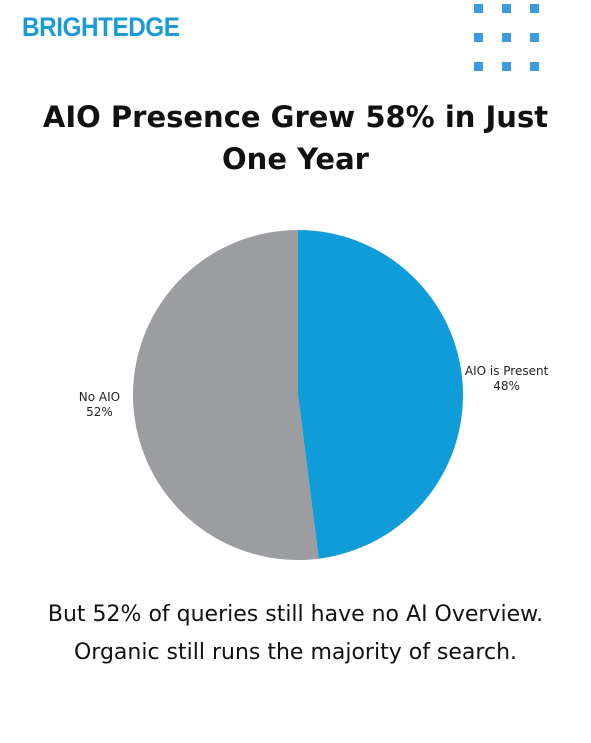 Image resolution: width=591 pixels, height=743 pixels. Describe the element at coordinates (507, 371) in the screenshot. I see `slice-label: AIO is Present` at that location.